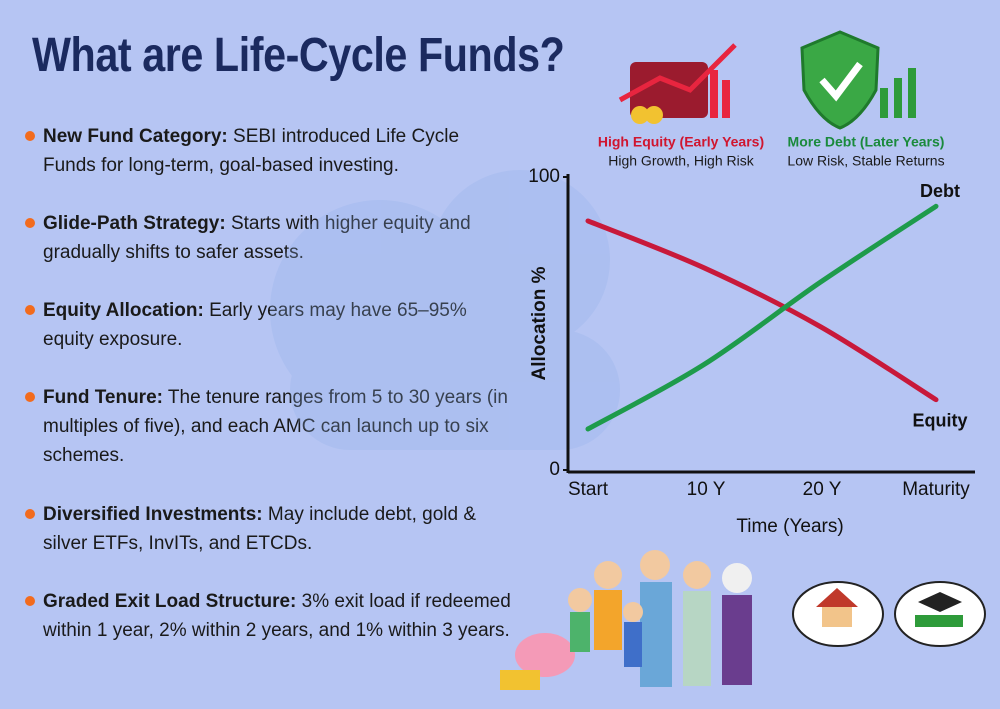  What do you see at coordinates (822, 489) in the screenshot?
I see `x-tick-label: 20 Y` at bounding box center [822, 489].